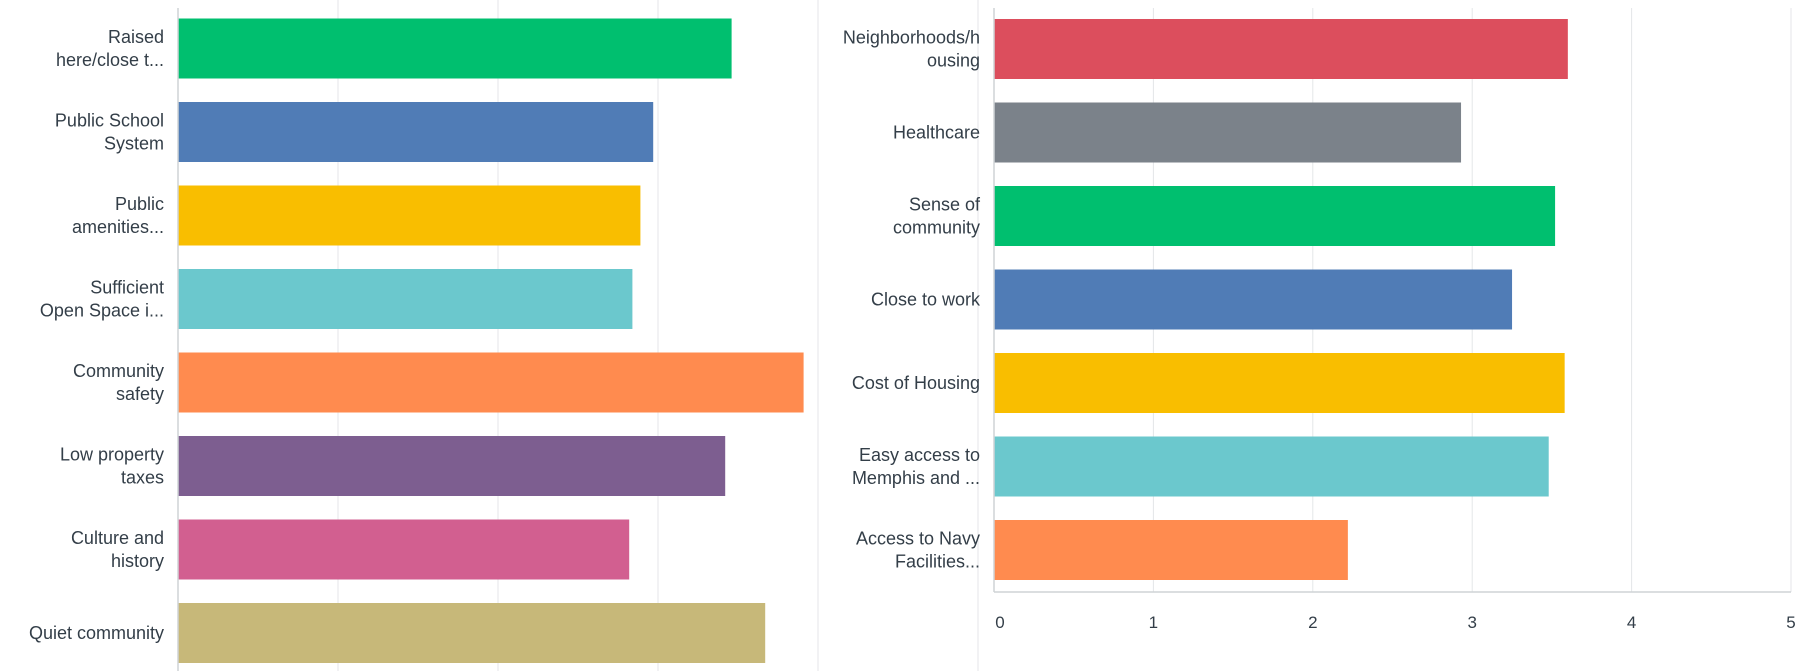  What do you see at coordinates (926, 300) in the screenshot?
I see `category-label: Close to work` at bounding box center [926, 300].